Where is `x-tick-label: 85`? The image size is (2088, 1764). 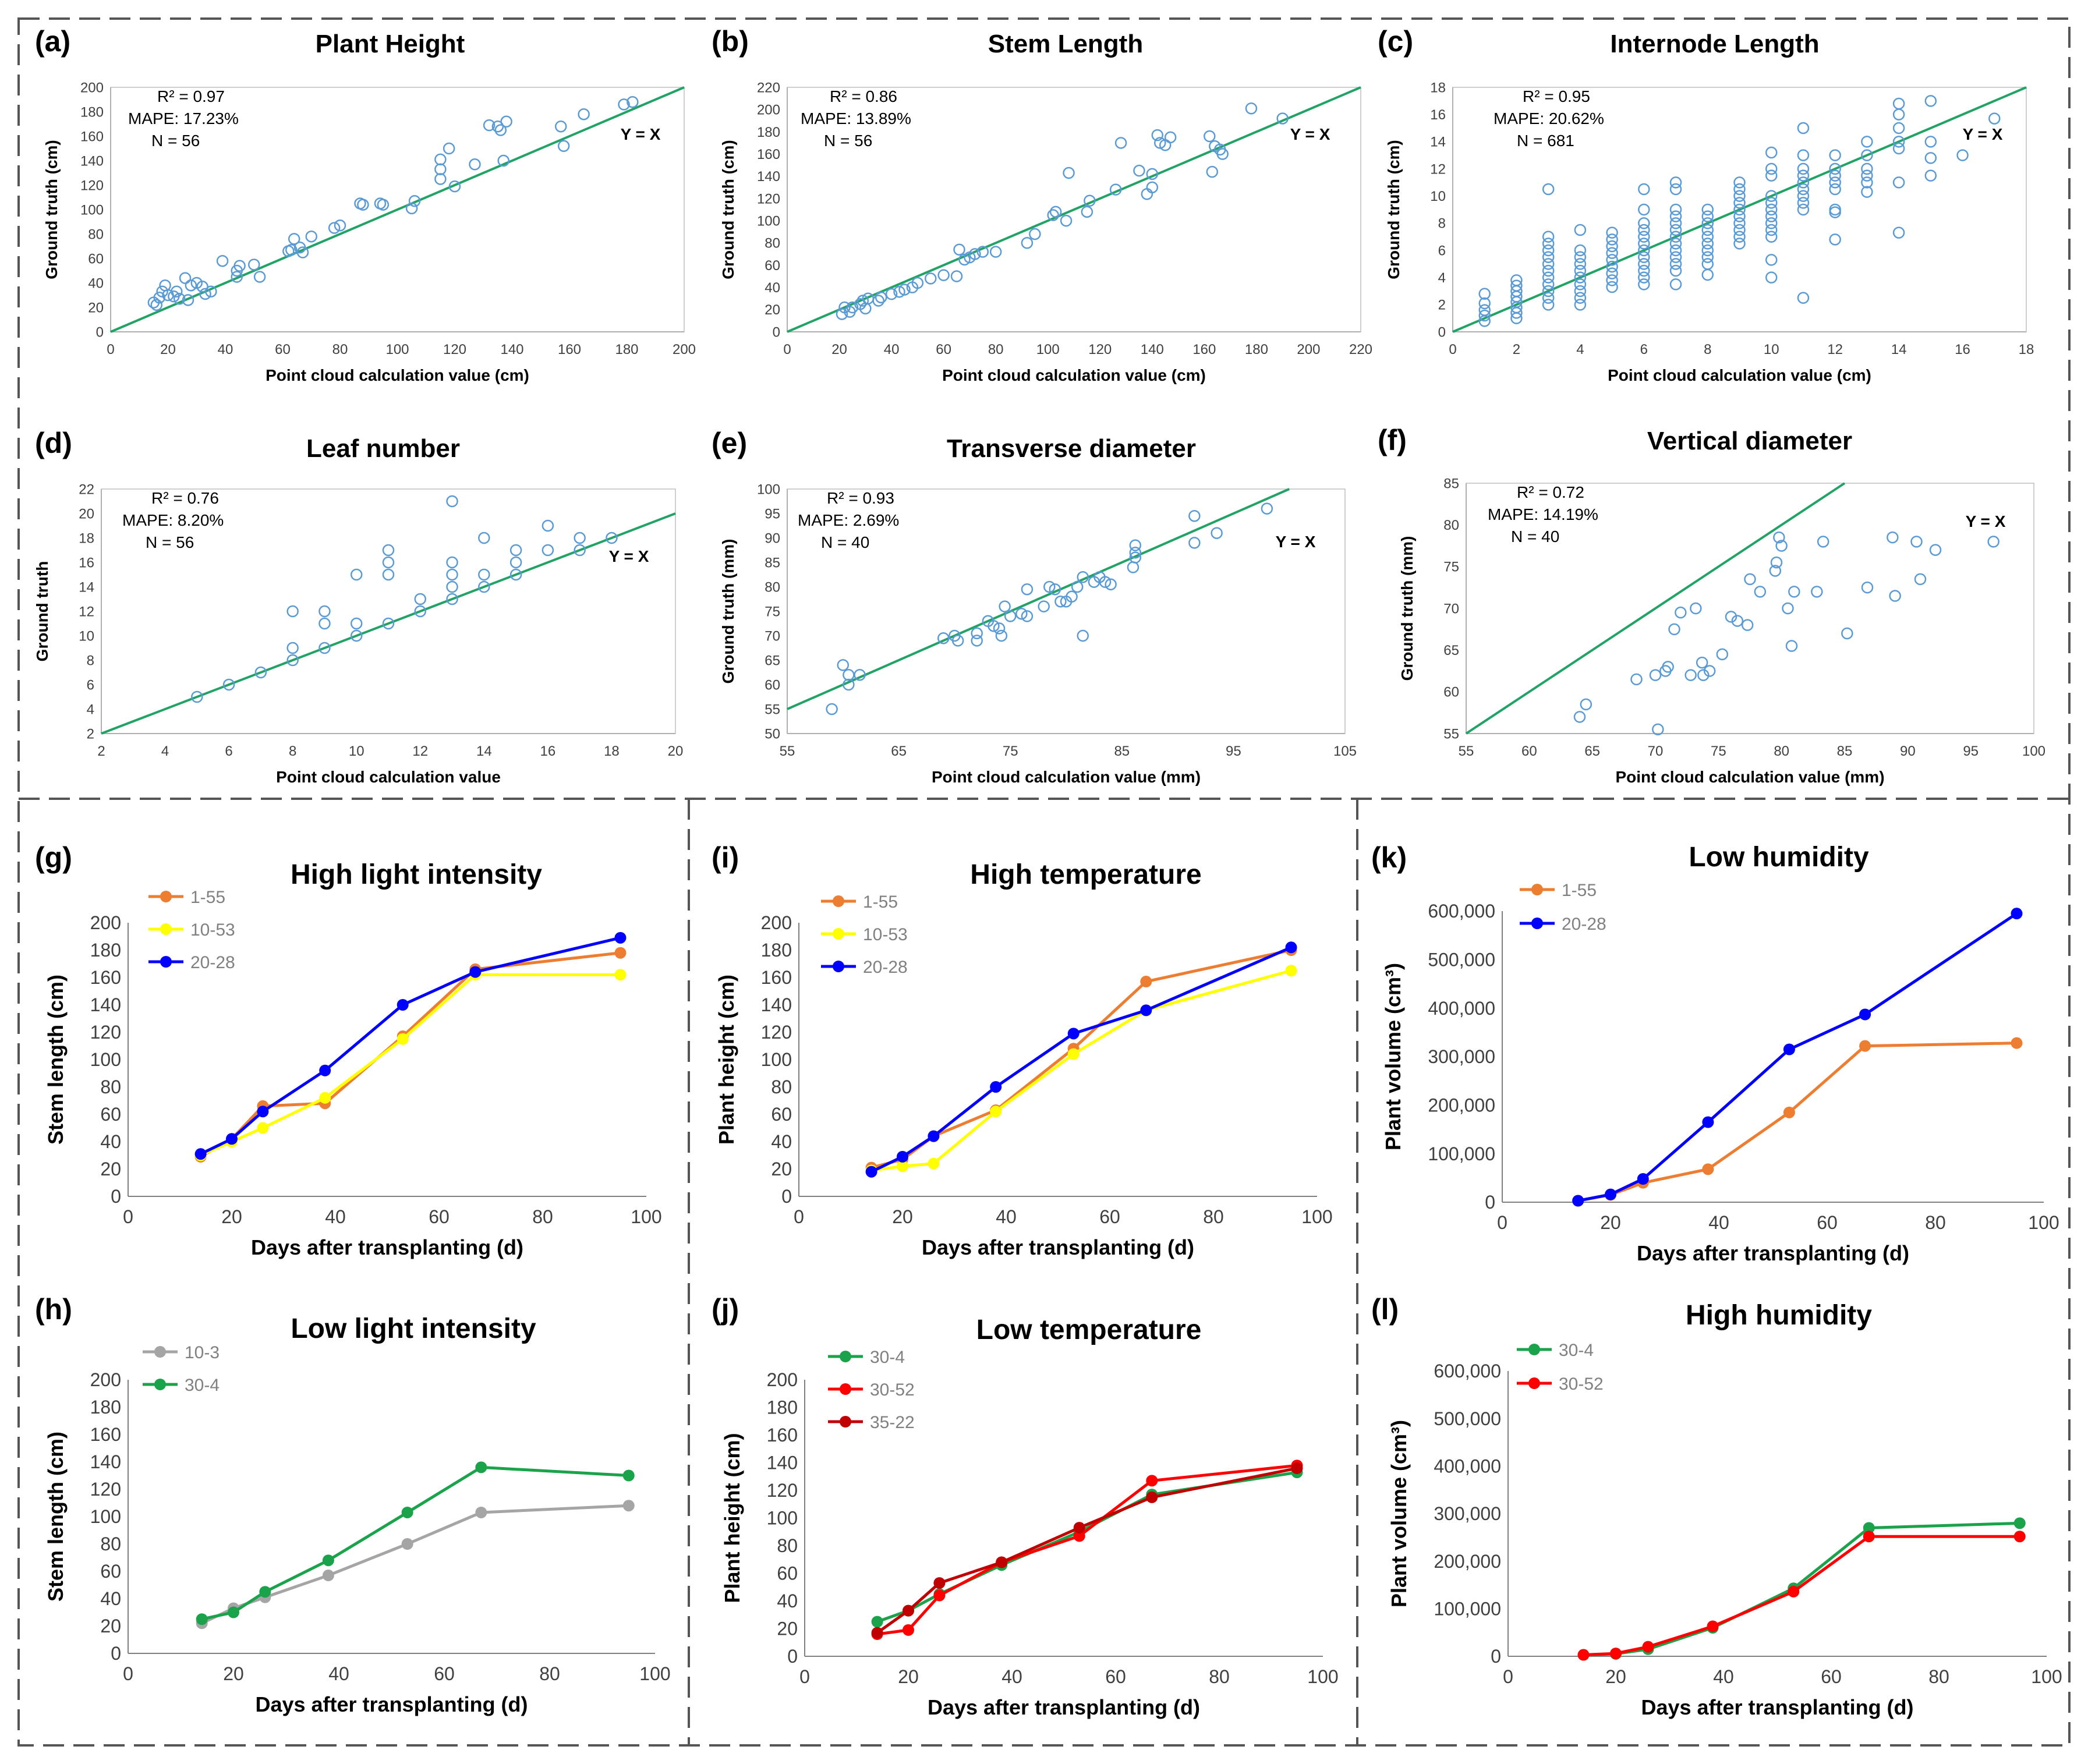 x-tick-label: 85 is located at coordinates (1122, 751).